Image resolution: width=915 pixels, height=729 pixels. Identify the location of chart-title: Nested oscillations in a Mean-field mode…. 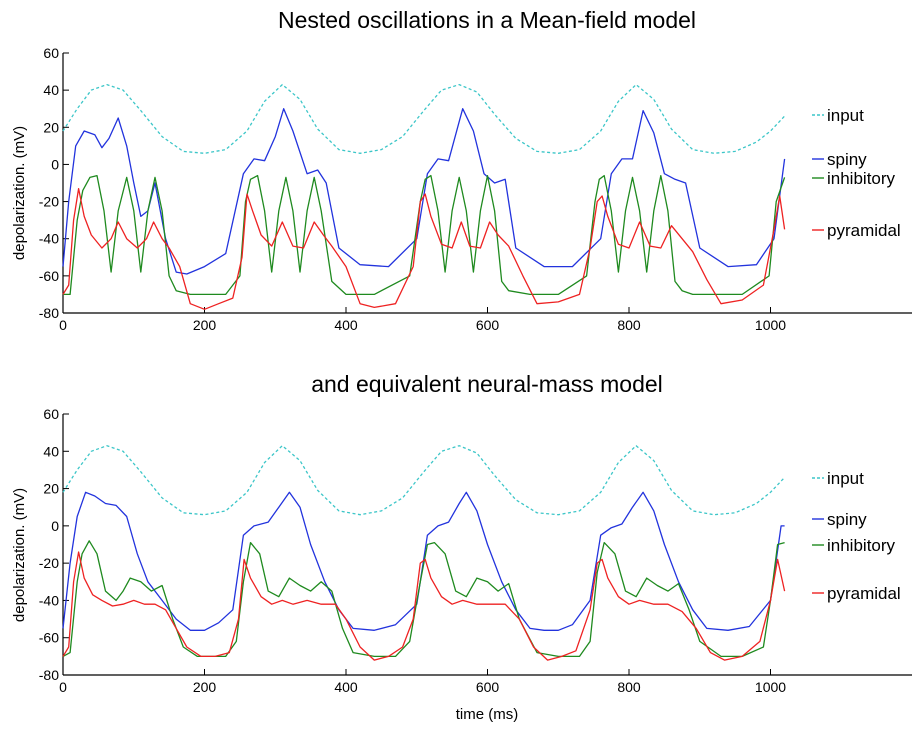
(487, 20).